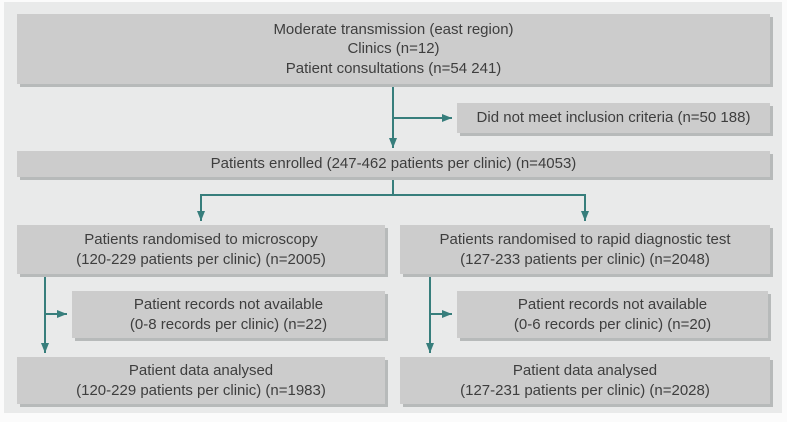 The height and width of the screenshot is (422, 787). Describe the element at coordinates (201, 259) in the screenshot. I see `node-microscopy-line2: (120-229 patients per clinic) (n=2005)` at that location.